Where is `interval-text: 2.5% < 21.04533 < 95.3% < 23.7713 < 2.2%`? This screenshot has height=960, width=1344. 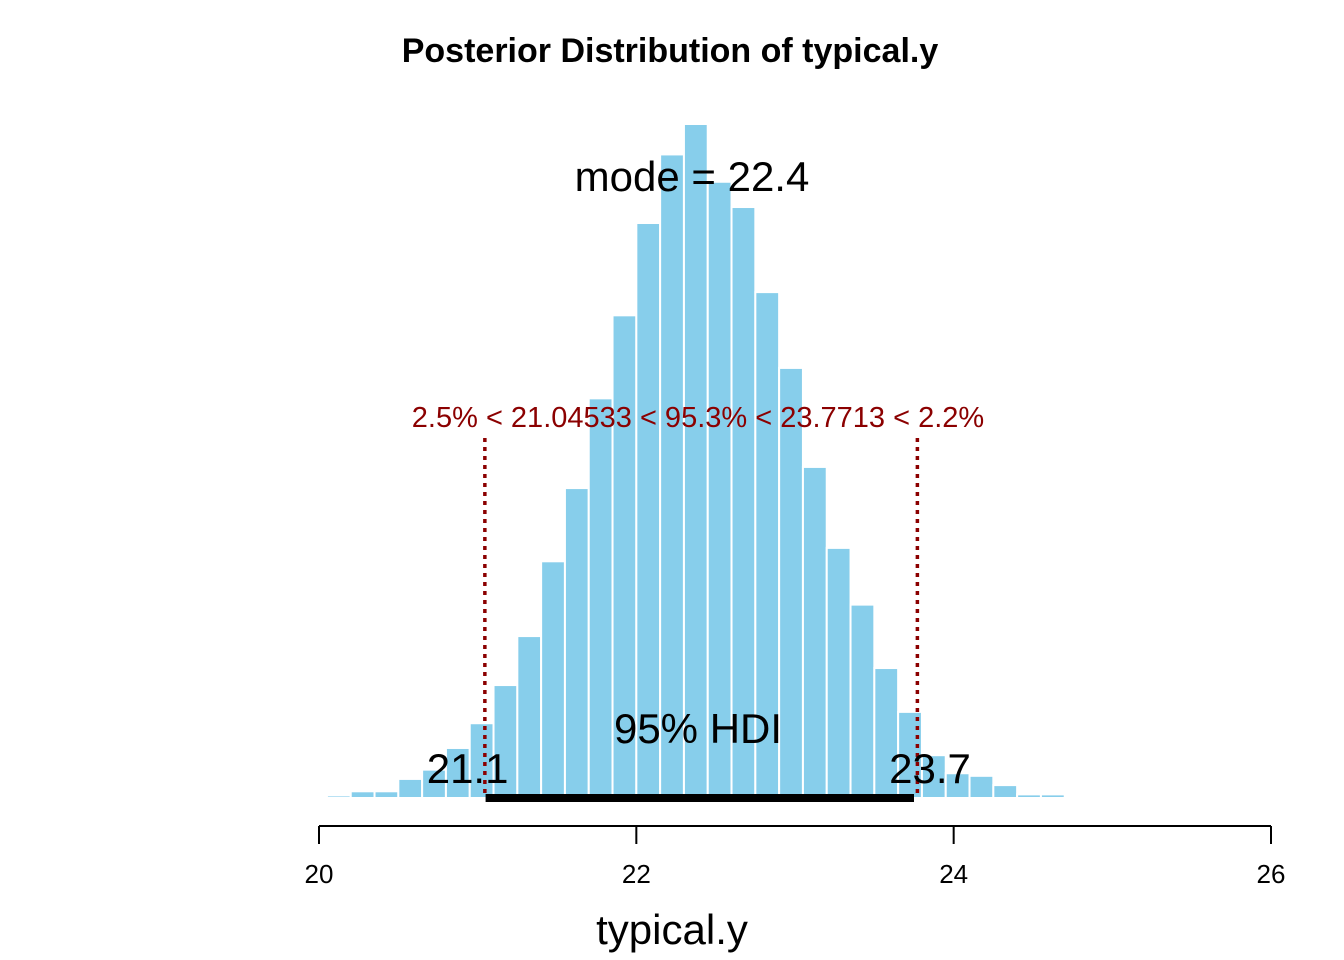
interval-text: 2.5% < 21.04533 < 95.3% < 23.7713 < 2.2% is located at coordinates (698, 418).